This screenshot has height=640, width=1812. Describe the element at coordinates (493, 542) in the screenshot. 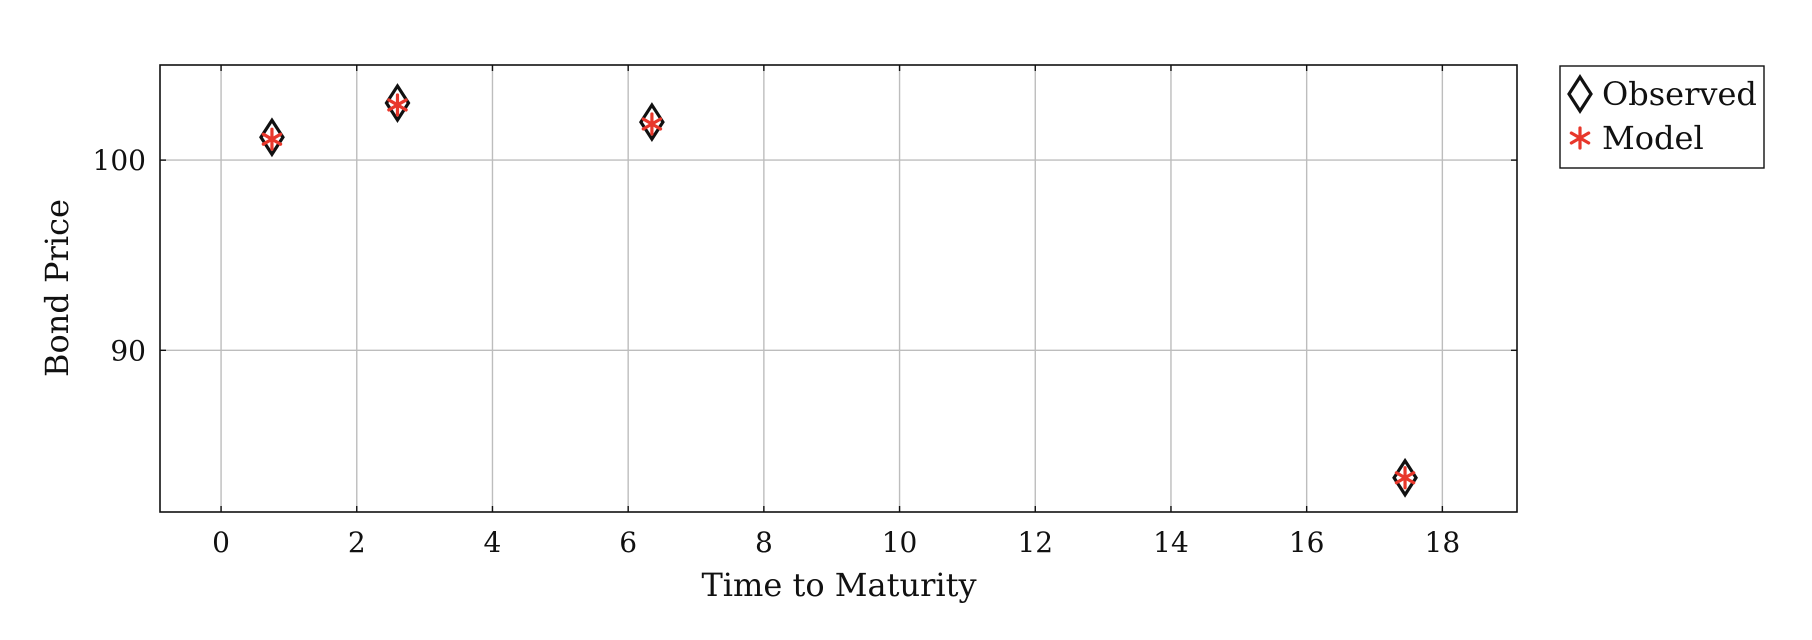

I see `x-tick-label: 4` at that location.